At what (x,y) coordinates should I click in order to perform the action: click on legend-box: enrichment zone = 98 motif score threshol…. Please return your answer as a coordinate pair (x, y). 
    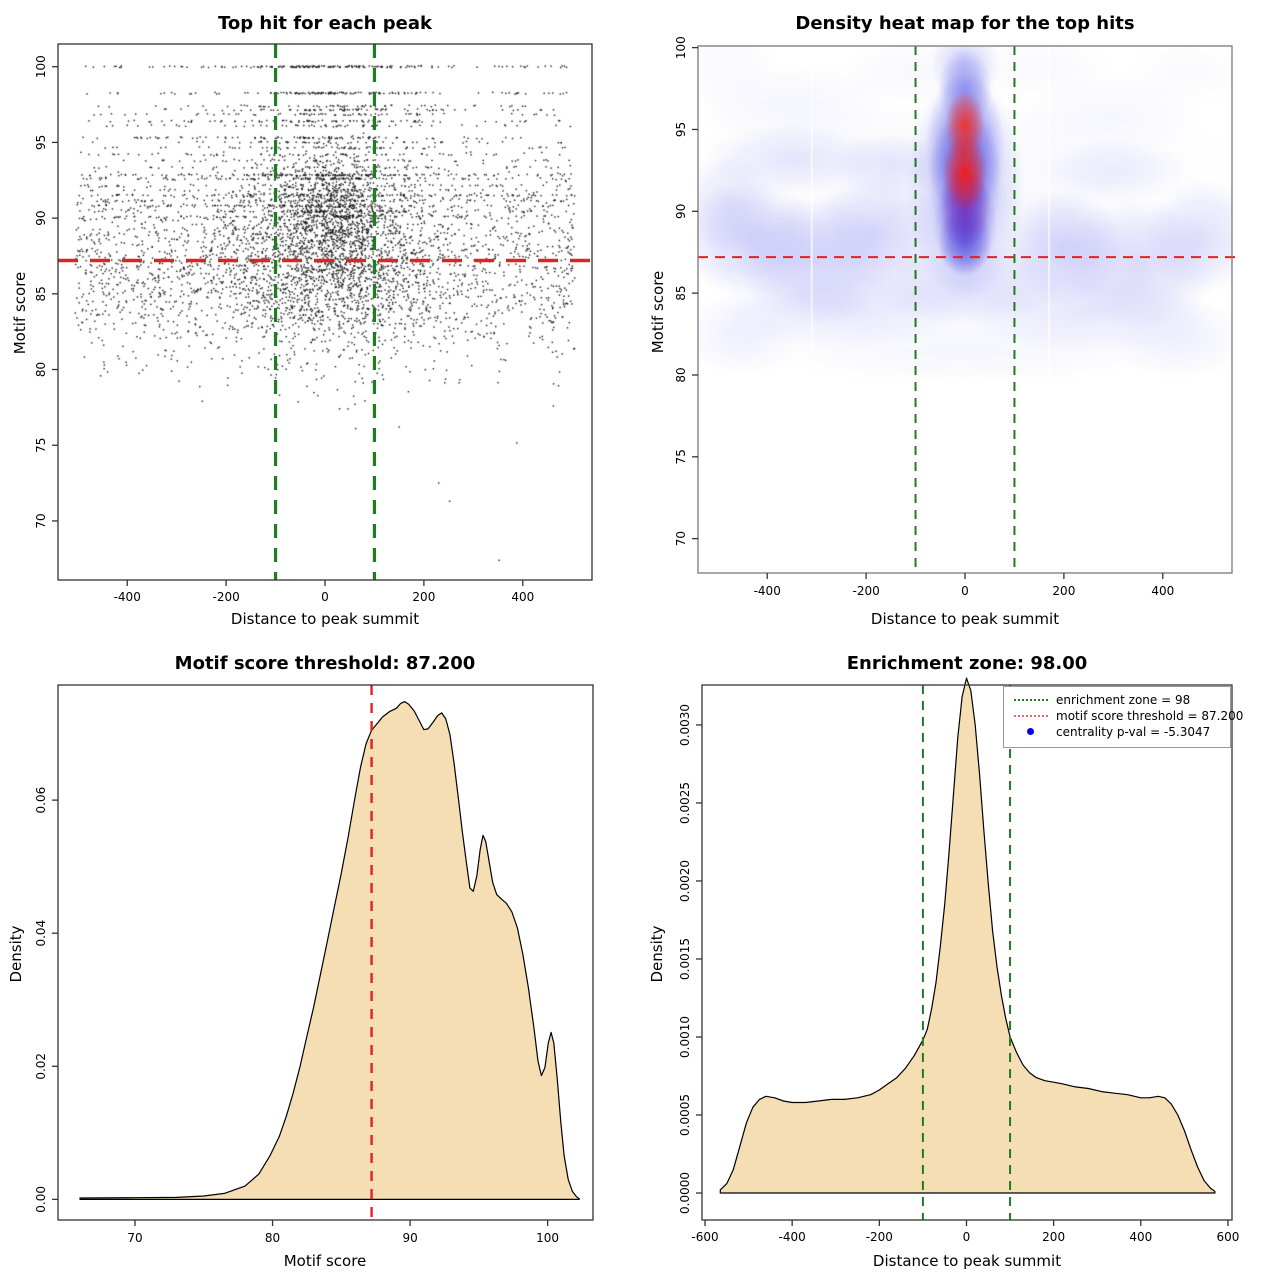
    Looking at the image, I should click on (1123, 717).